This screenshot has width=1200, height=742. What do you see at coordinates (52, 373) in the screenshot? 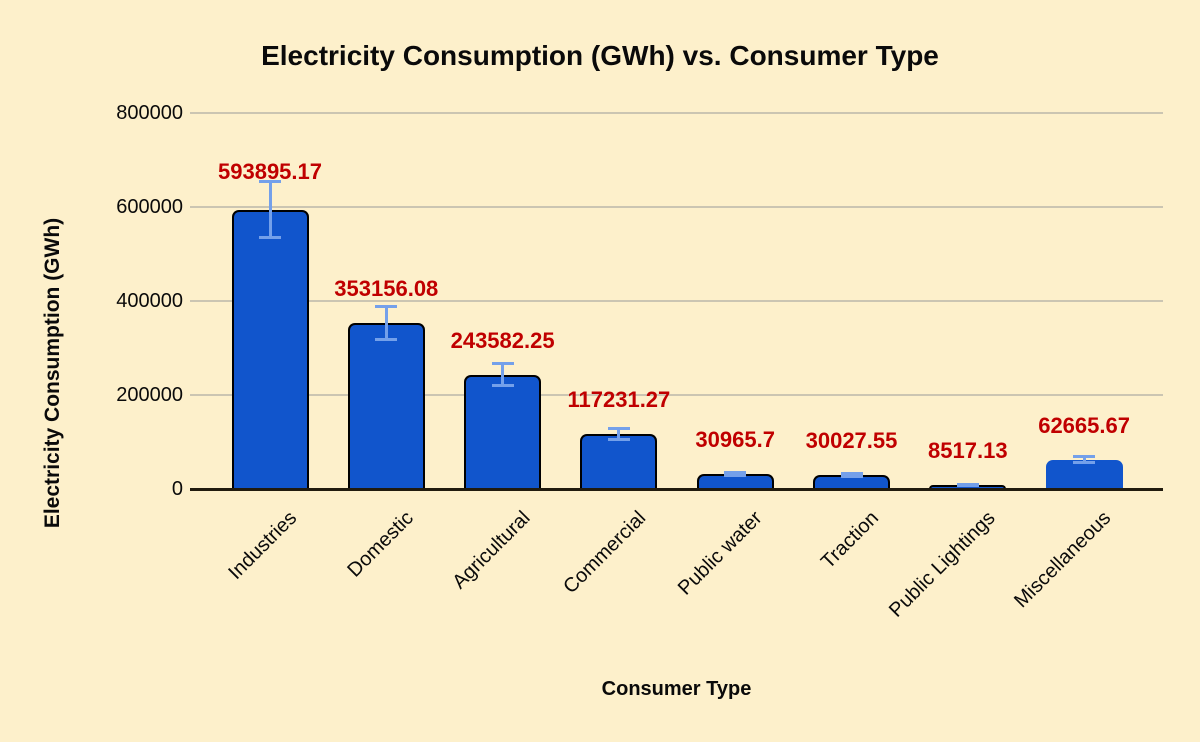
I see `y-axis-title: Electricity Consumption (GWh)` at bounding box center [52, 373].